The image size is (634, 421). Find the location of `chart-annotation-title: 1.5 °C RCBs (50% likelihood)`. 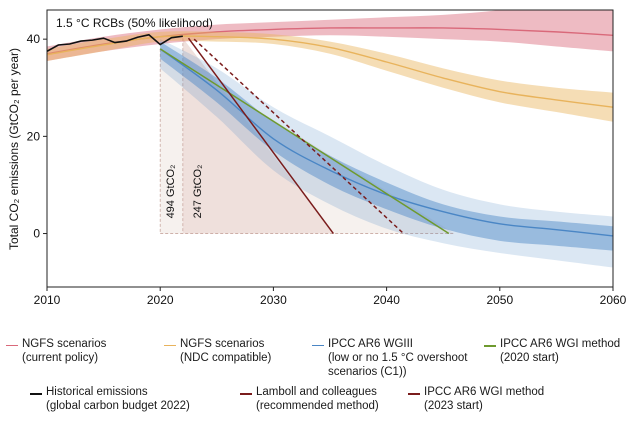

chart-annotation-title: 1.5 °C RCBs (50% likelihood) is located at coordinates (134, 23).